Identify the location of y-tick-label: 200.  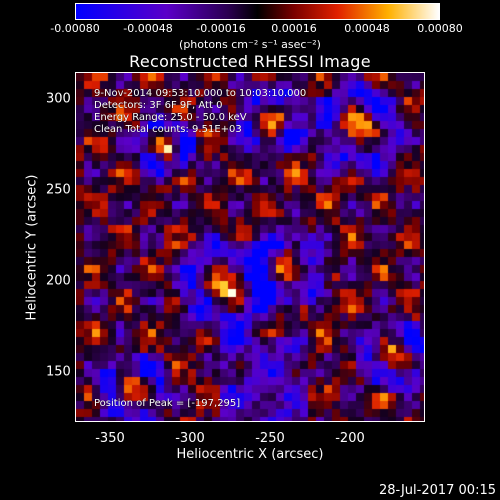
(58, 281).